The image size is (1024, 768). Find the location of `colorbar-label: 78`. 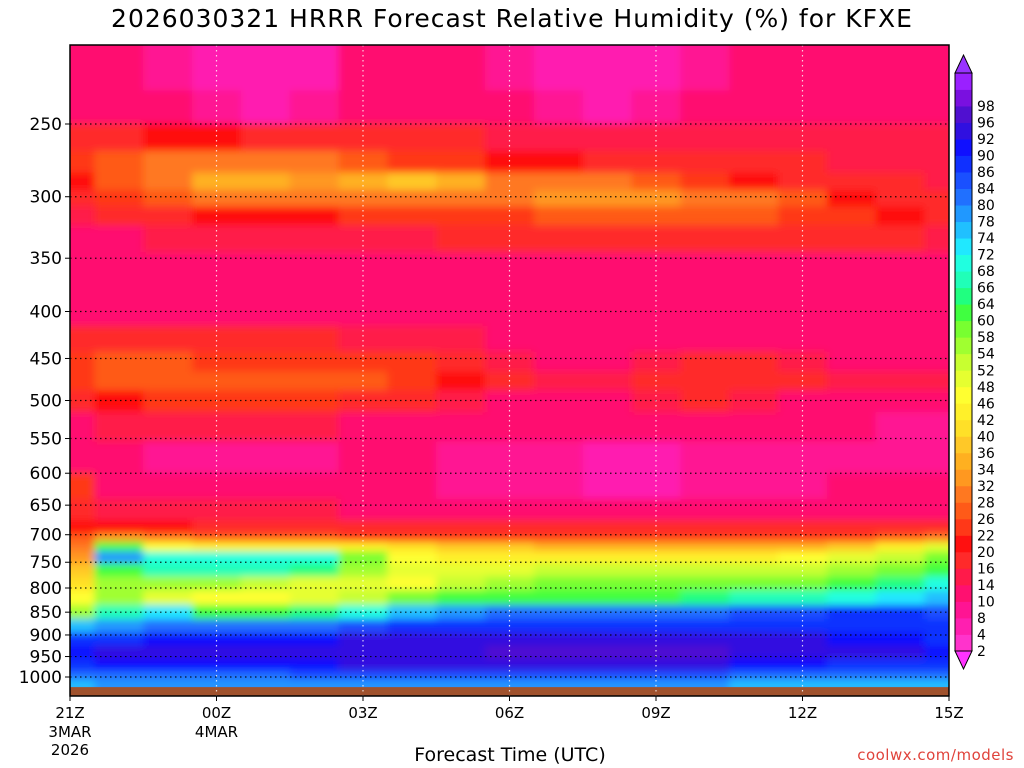

colorbar-label: 78 is located at coordinates (986, 223).